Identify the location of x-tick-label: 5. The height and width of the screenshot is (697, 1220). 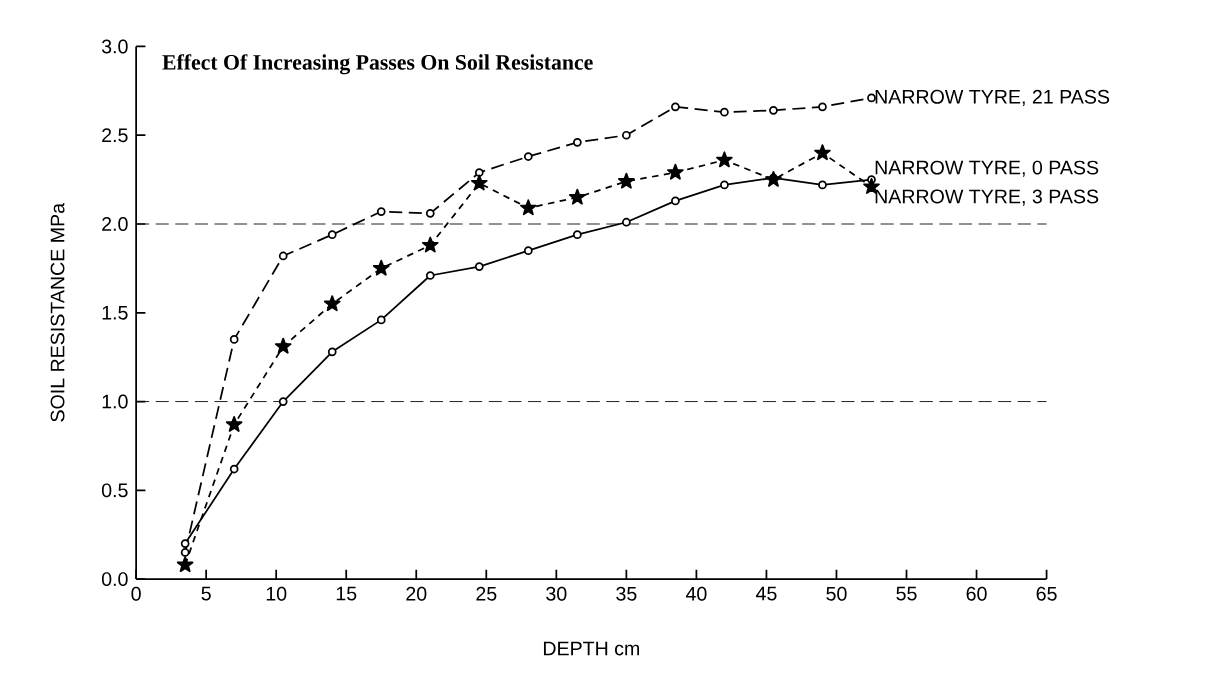
(206, 593).